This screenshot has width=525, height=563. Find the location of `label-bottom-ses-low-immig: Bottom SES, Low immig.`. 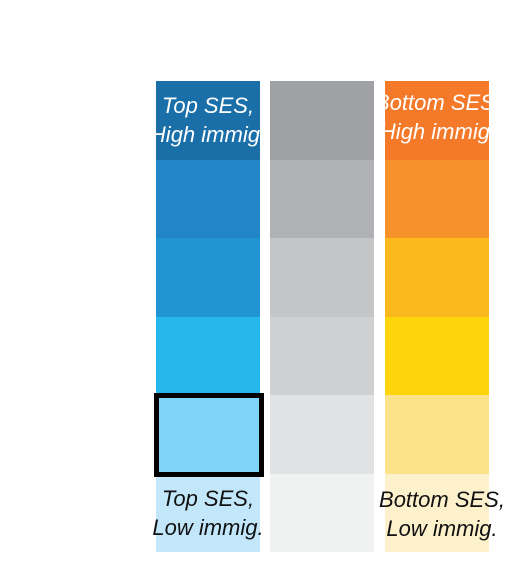

label-bottom-ses-low-immig: Bottom SES, Low immig. is located at coordinates (442, 514).